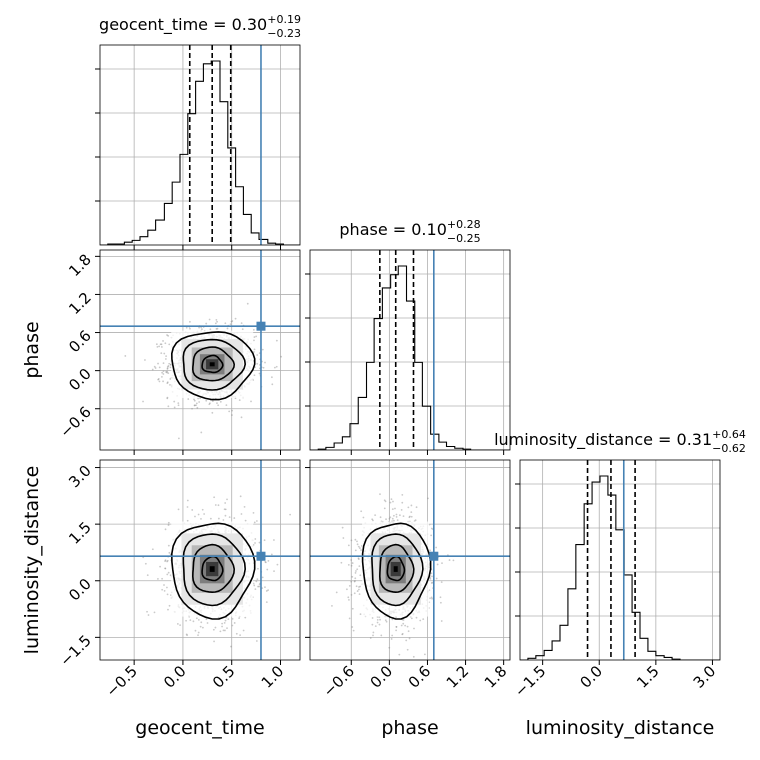 Image resolution: width=760 pixels, height=760 pixels. What do you see at coordinates (80, 342) in the screenshot?
I see `y-tick-label: 0.6` at bounding box center [80, 342].